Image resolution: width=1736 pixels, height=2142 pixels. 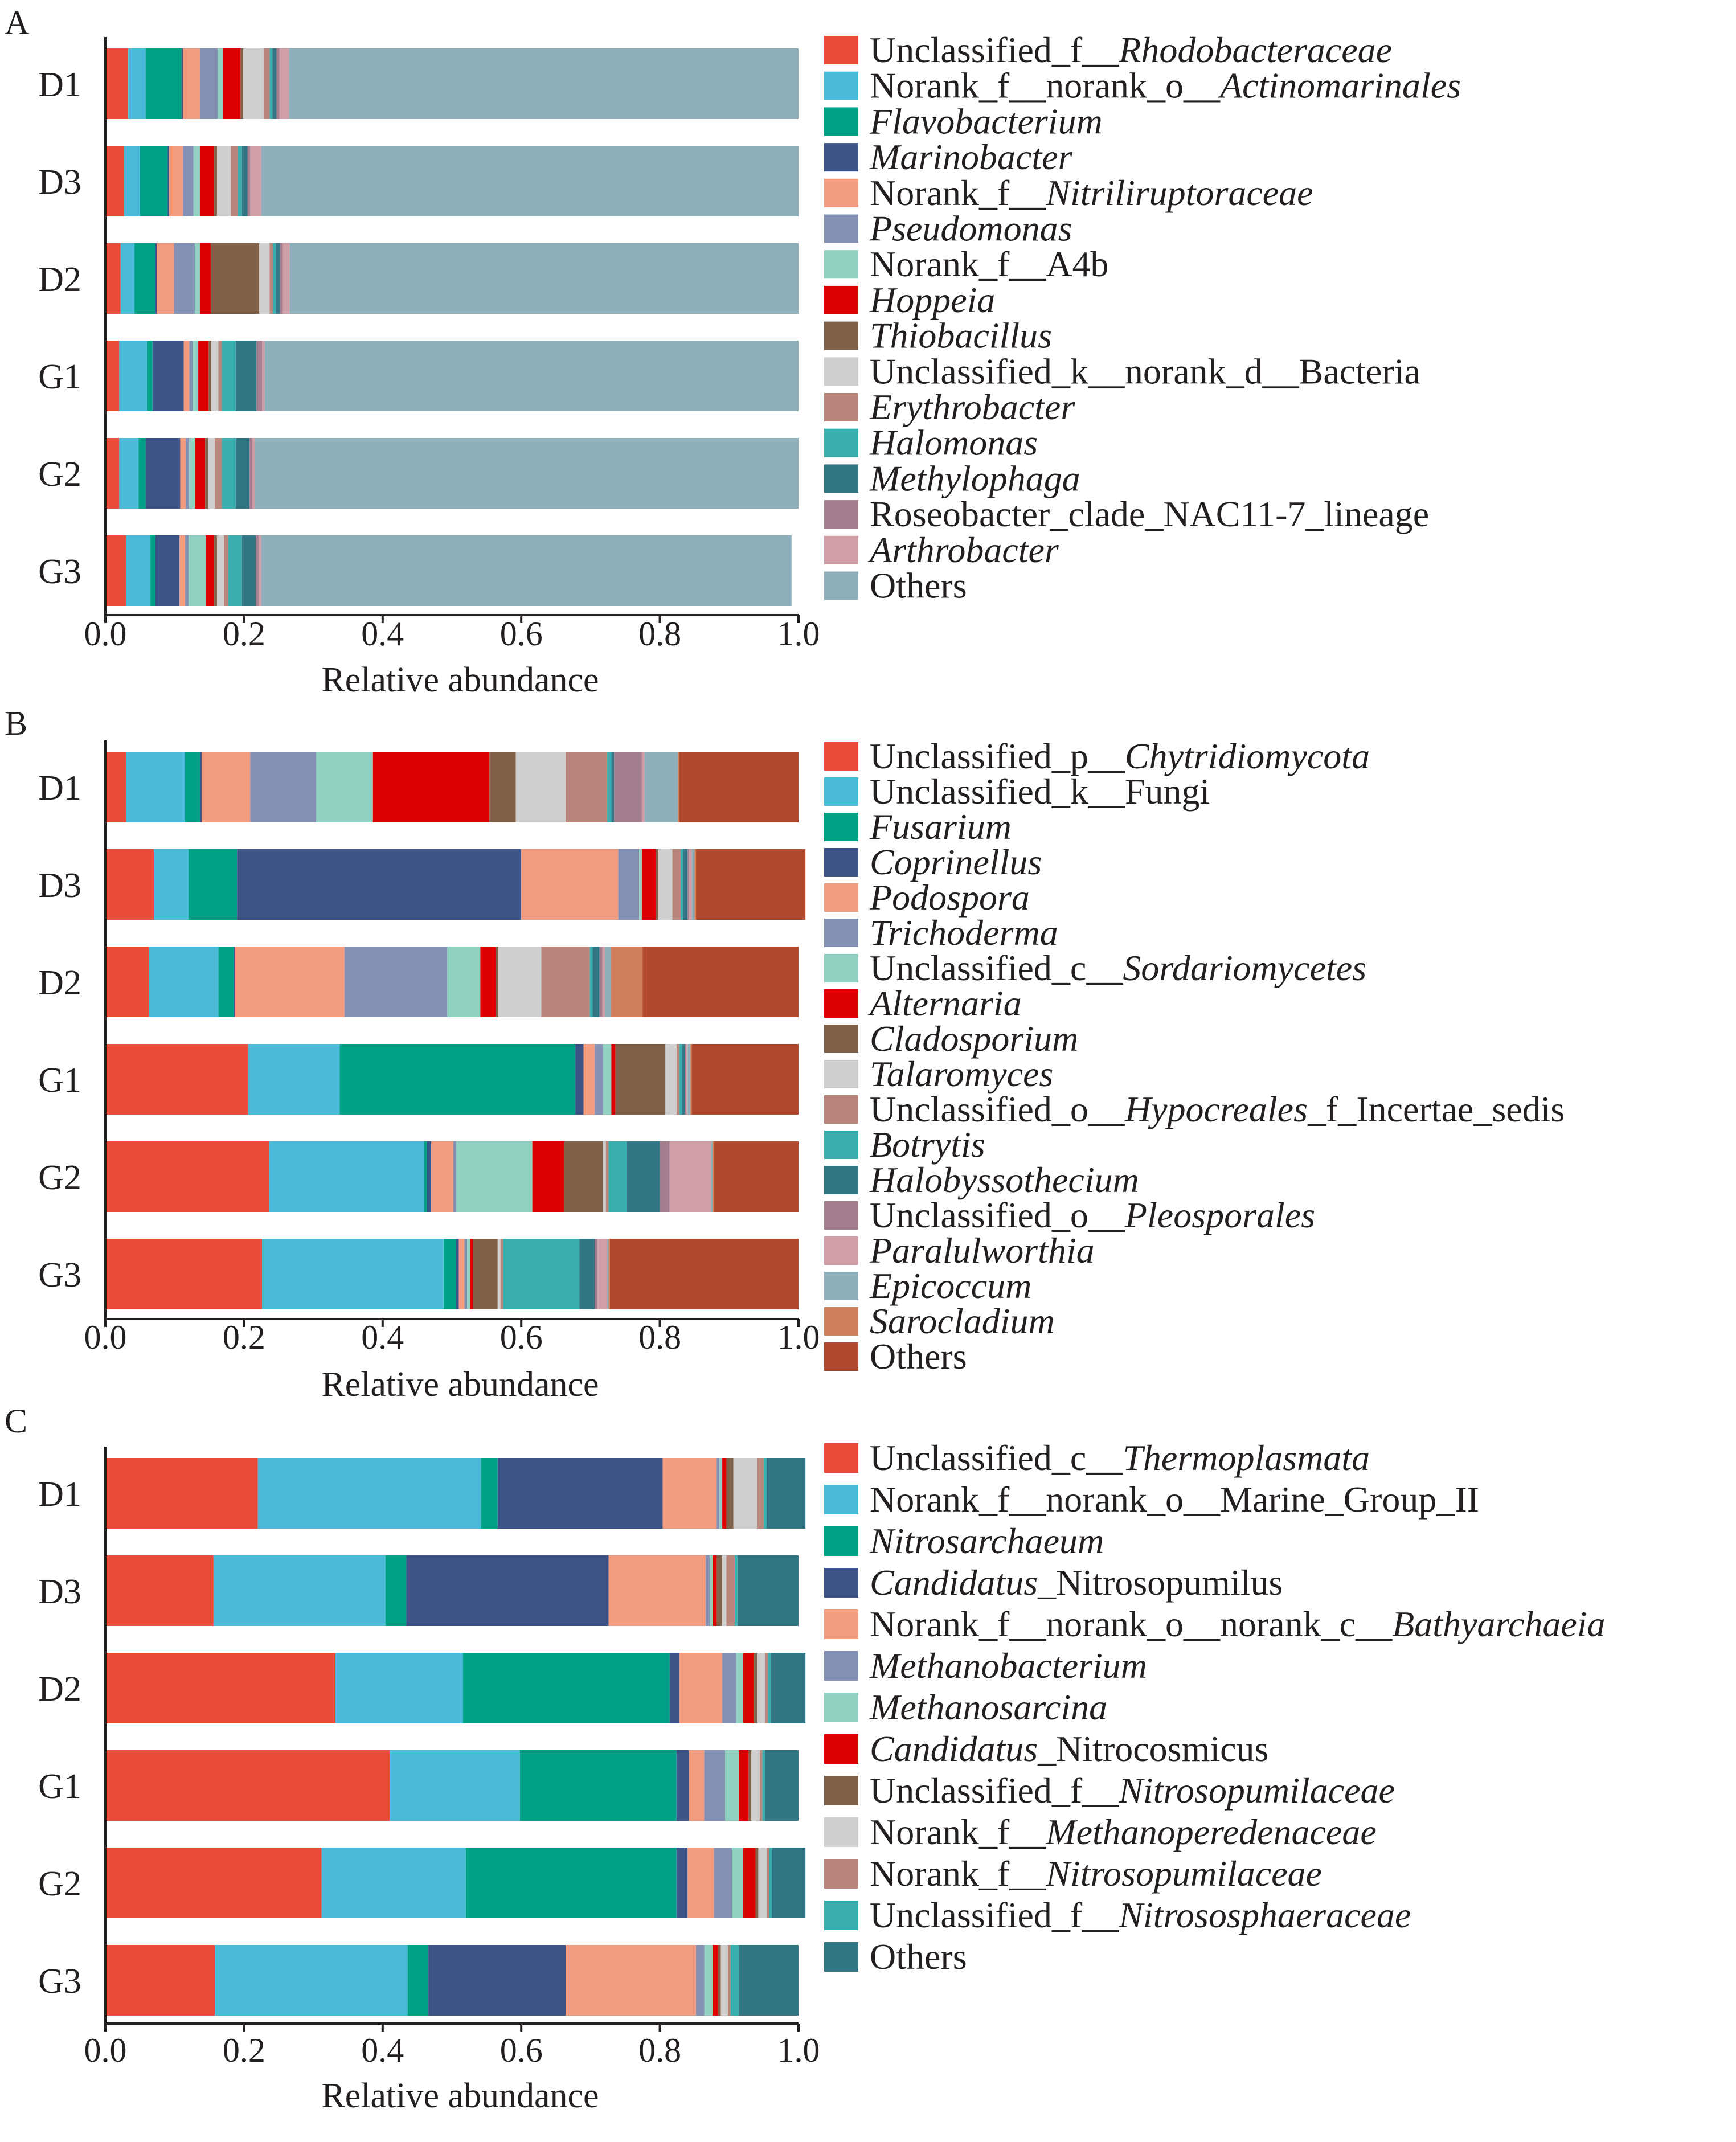 I want to click on legend-label-13: Roseobacter_clade_NAC11-7_lineage, so click(x=1149, y=514).